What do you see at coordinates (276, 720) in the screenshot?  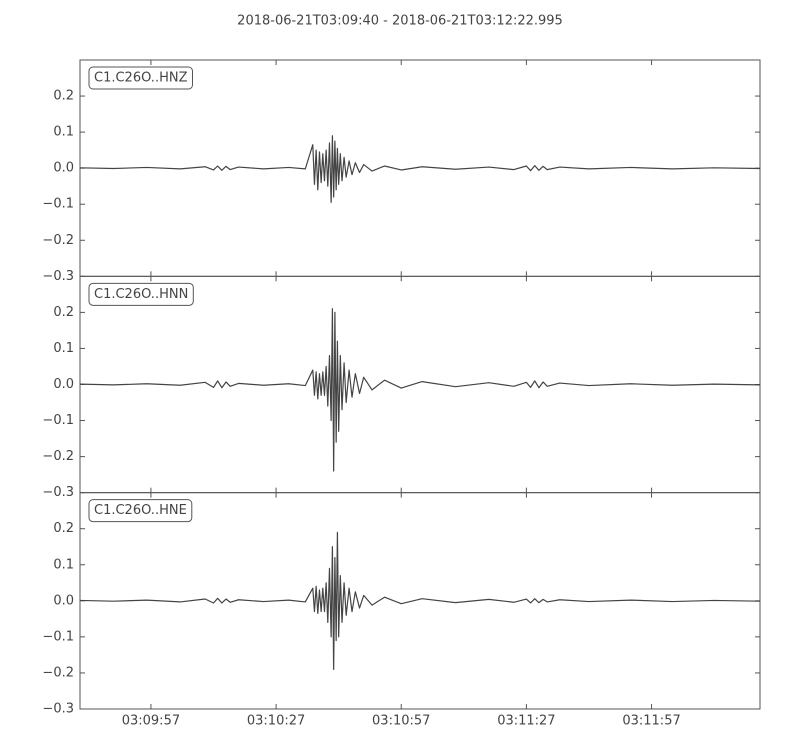 I see `x-tick-label: 03:10:27` at bounding box center [276, 720].